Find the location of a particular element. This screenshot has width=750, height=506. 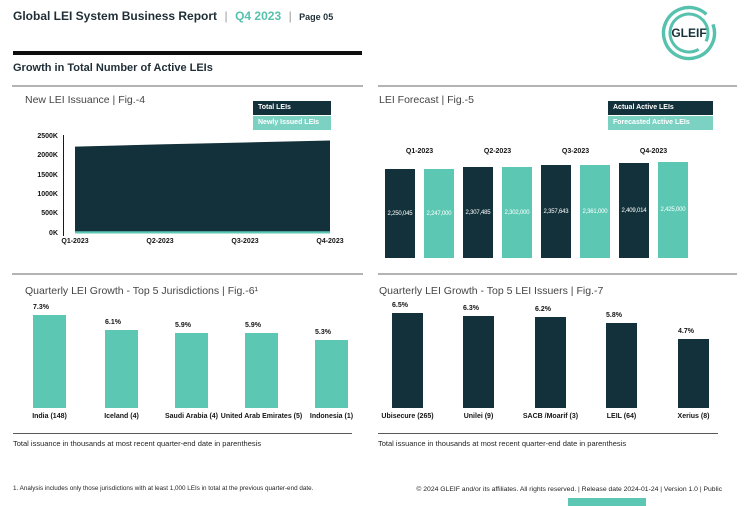

fig5-bar-forecast: 2,302,000 is located at coordinates (517, 212).